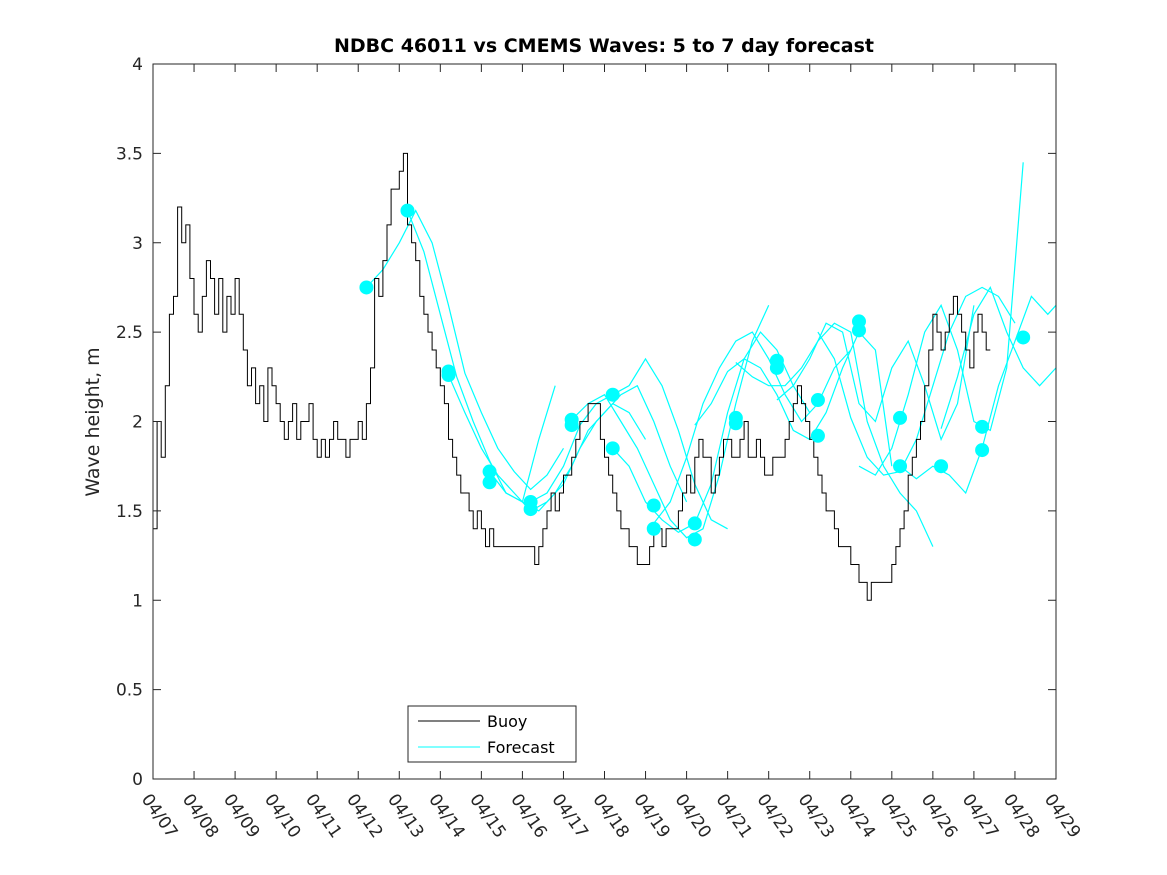 The height and width of the screenshot is (875, 1167). Describe the element at coordinates (159, 816) in the screenshot. I see `x-tick-label: 04/07` at that location.